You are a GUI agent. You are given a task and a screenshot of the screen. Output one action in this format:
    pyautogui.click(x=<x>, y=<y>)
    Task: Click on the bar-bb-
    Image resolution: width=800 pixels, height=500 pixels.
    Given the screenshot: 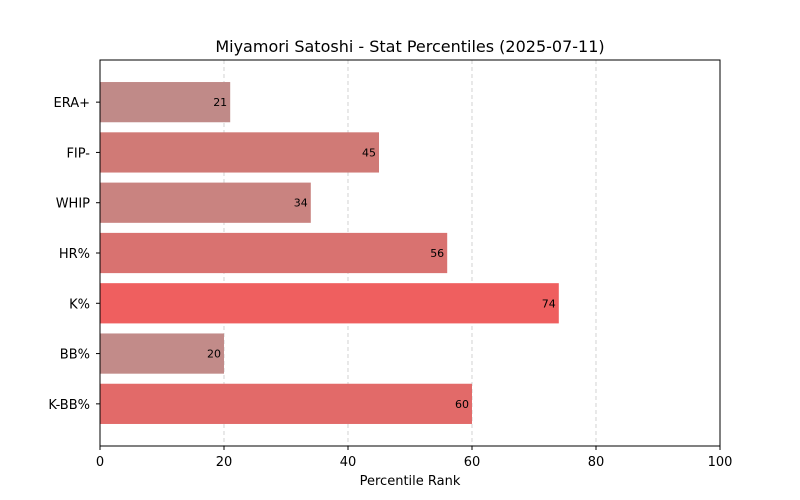 What is the action you would take?
    pyautogui.click(x=162, y=353)
    